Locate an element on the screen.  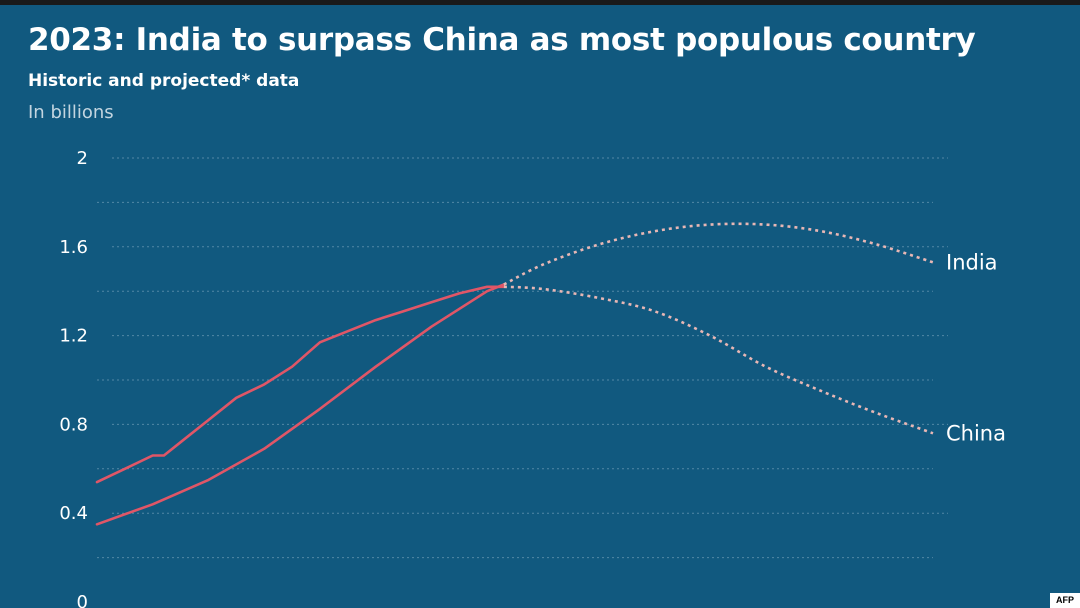
y-tick-label: 2 is located at coordinates (82, 158).